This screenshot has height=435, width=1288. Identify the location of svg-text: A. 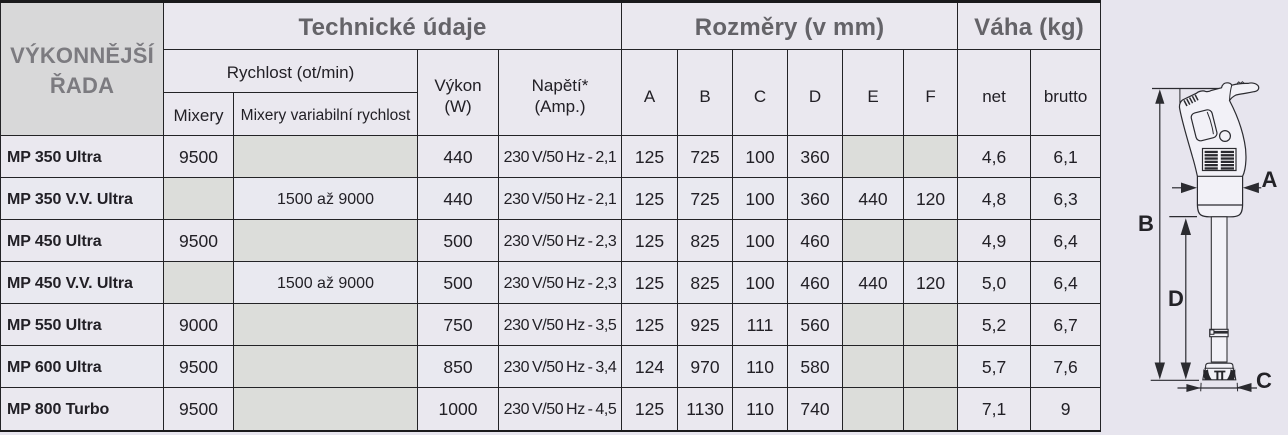
(1270, 179).